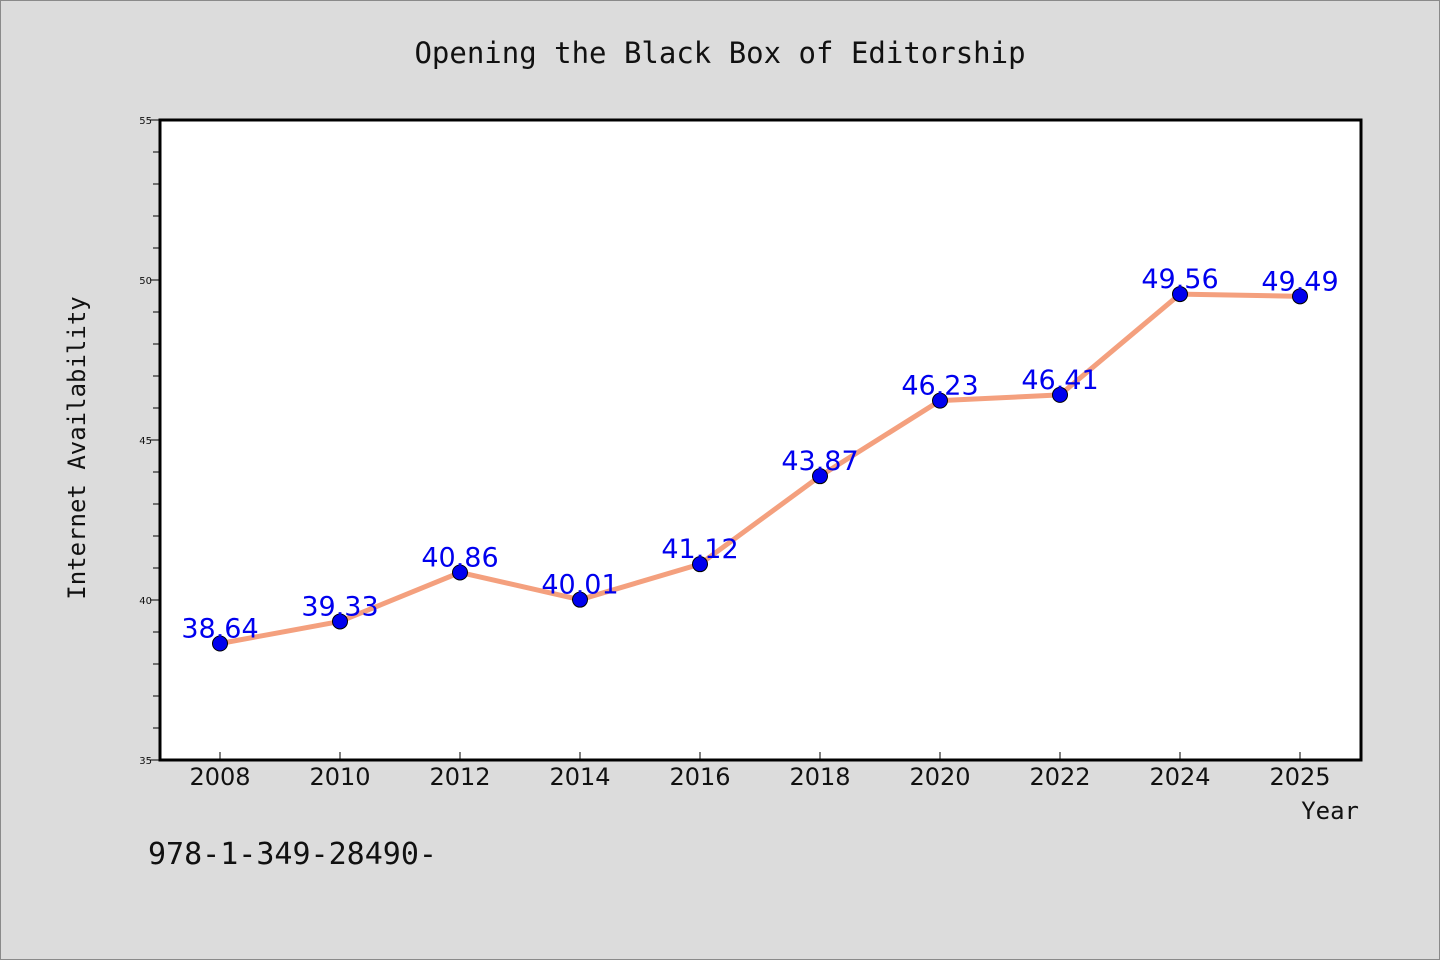 This screenshot has width=1440, height=960. I want to click on x-tick-label: 2016, so click(699, 777).